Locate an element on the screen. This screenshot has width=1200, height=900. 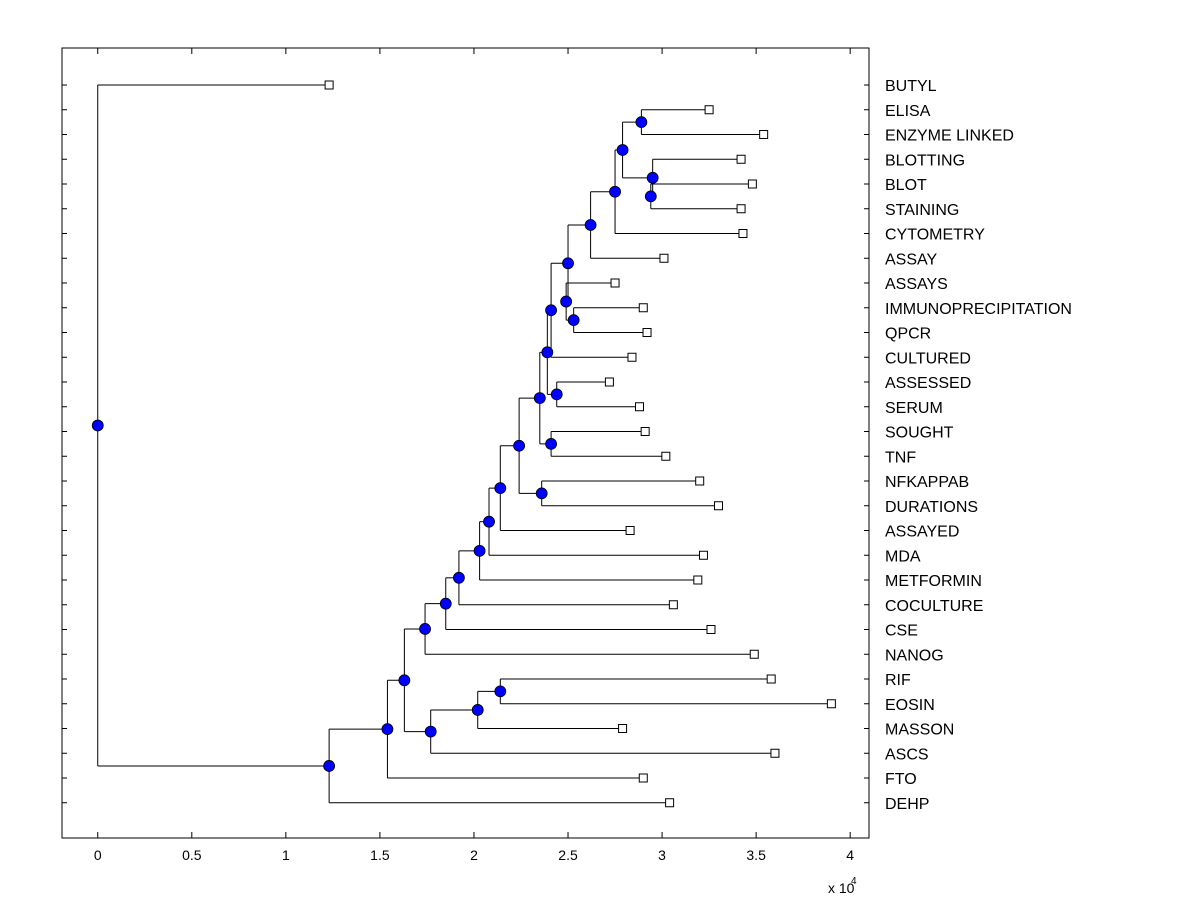
leaf-label-blot: BLOT is located at coordinates (906, 185).